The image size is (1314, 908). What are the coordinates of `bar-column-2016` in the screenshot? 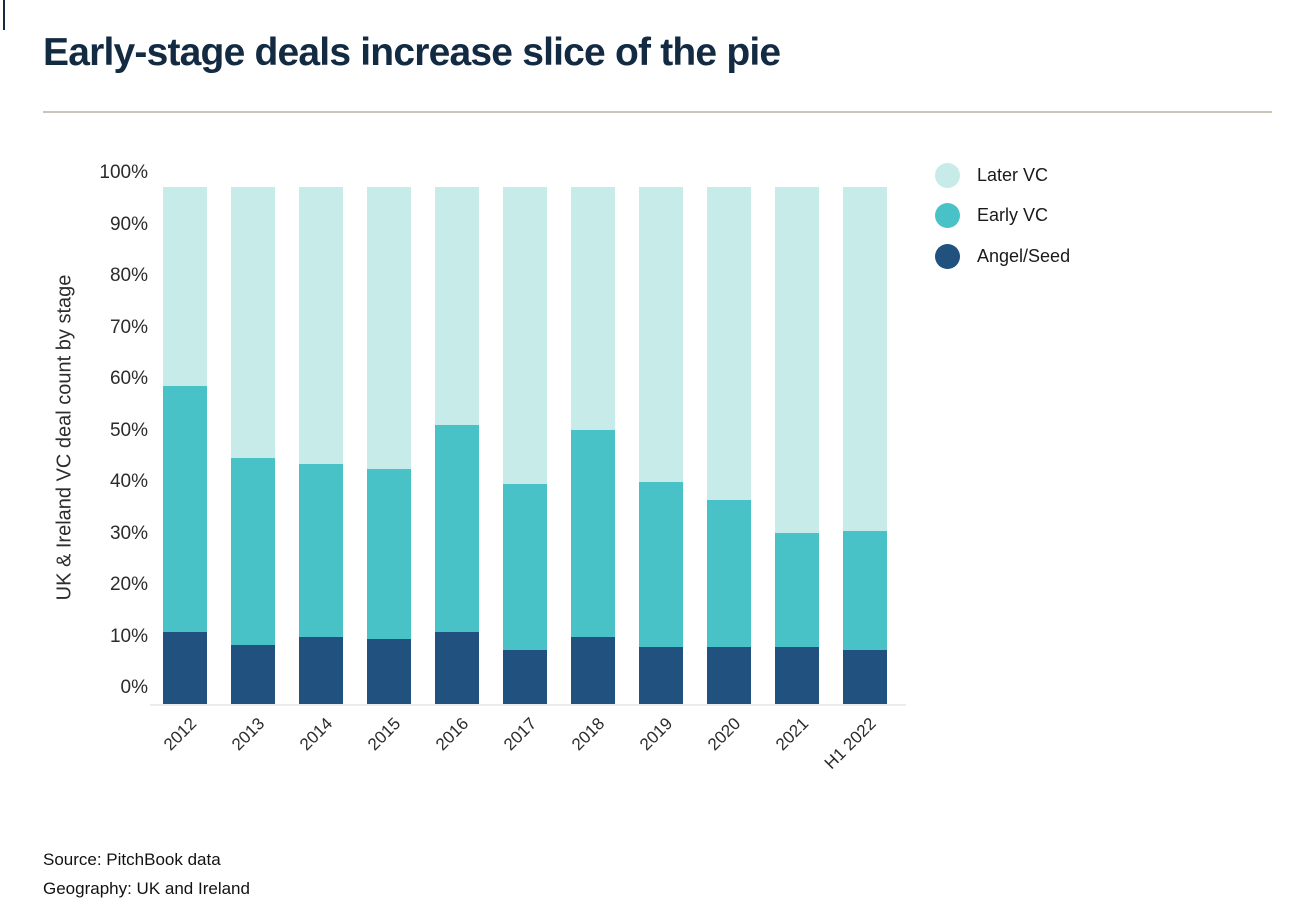 It's located at (456, 445).